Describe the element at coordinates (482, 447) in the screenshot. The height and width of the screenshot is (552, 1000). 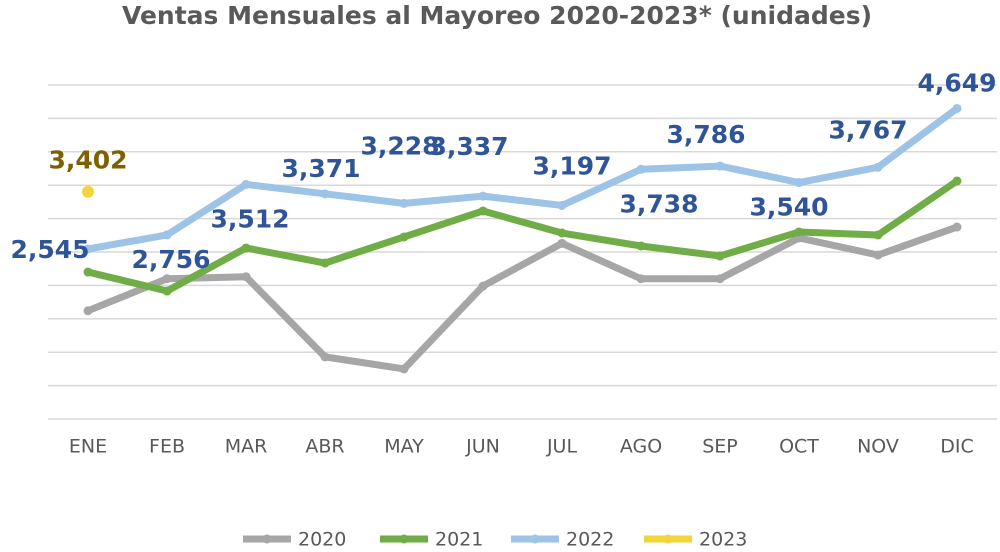
I see `x-tick-label: JUN` at that location.